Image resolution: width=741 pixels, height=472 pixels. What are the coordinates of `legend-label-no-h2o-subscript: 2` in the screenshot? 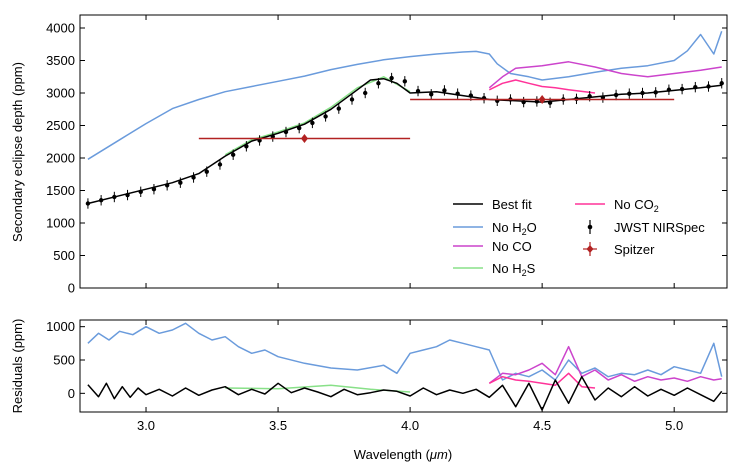 It's located at (524, 232).